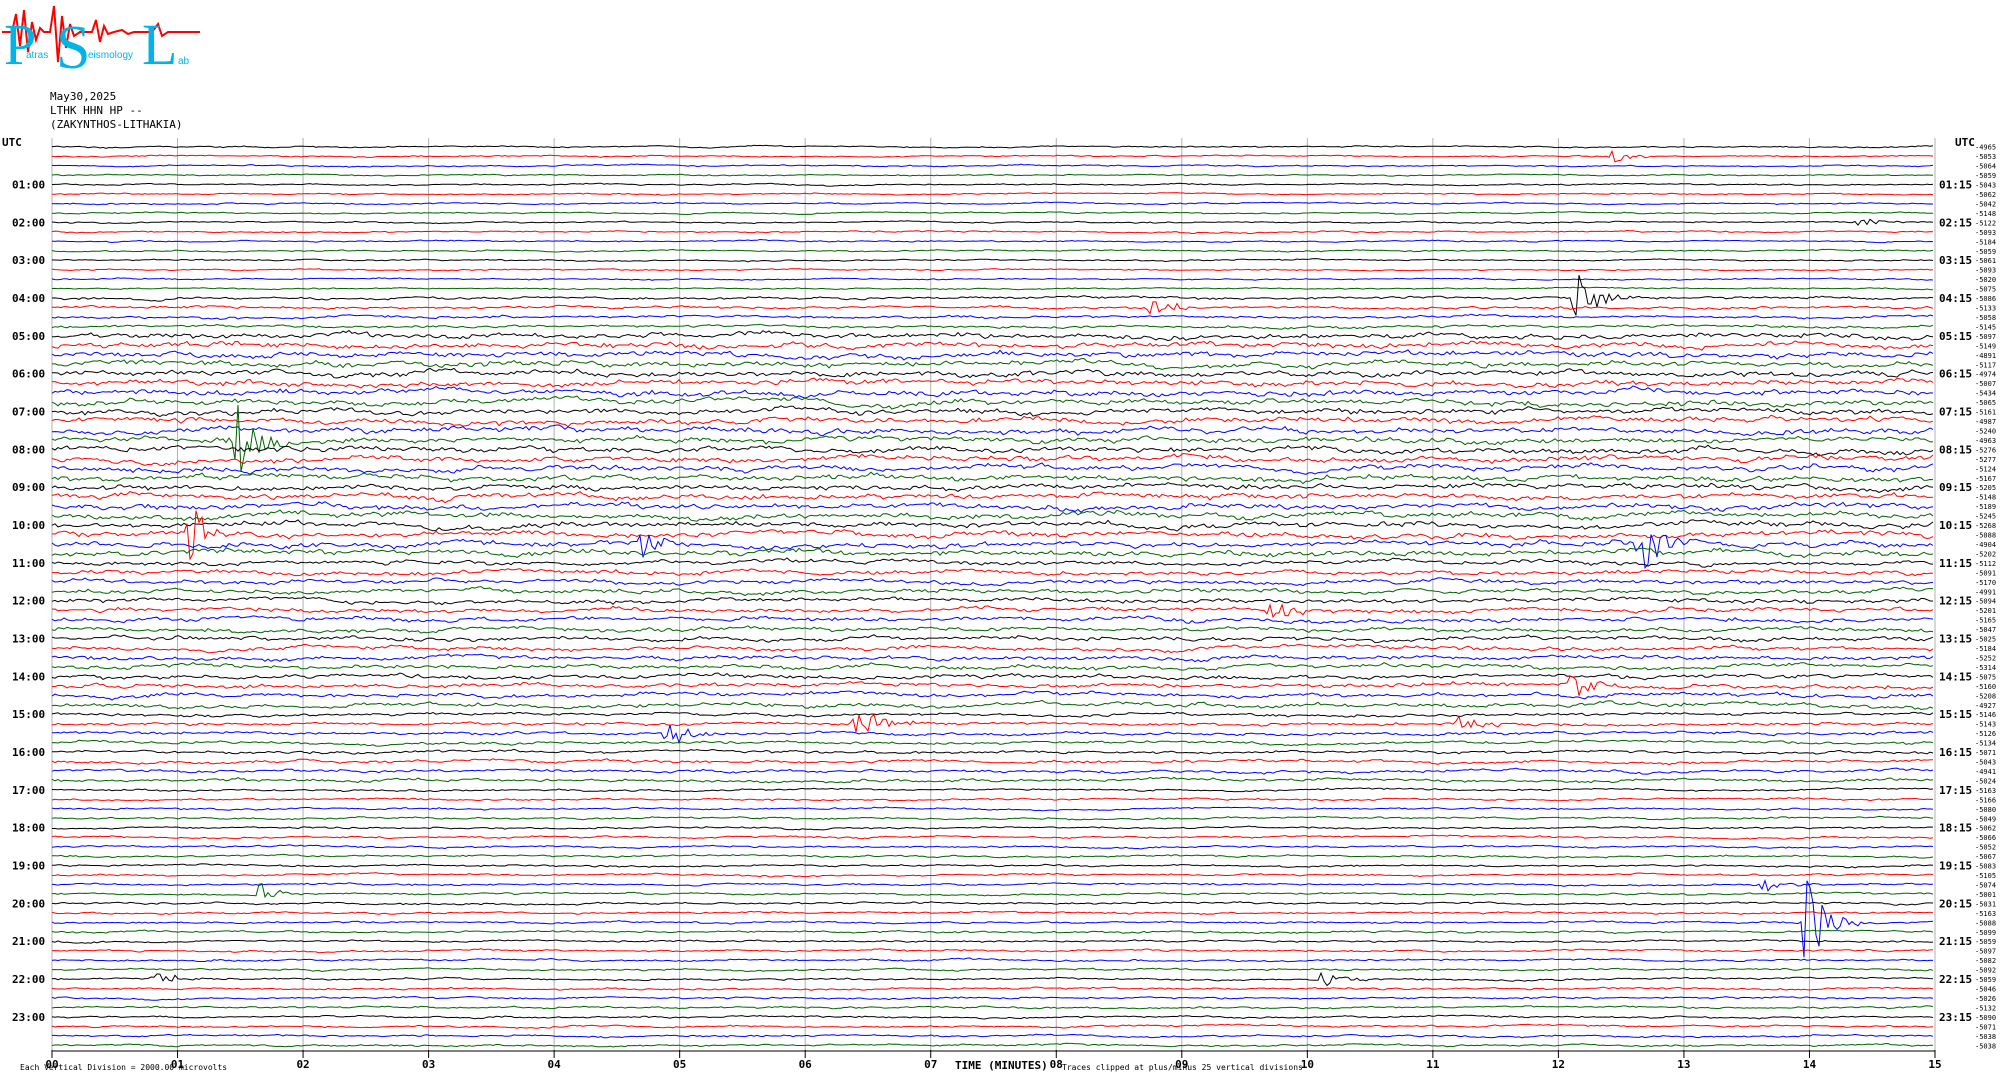 Image resolution: width=2010 pixels, height=1080 pixels. Describe the element at coordinates (1985, 734) in the screenshot. I see `trace-offset-label: -5126` at that location.